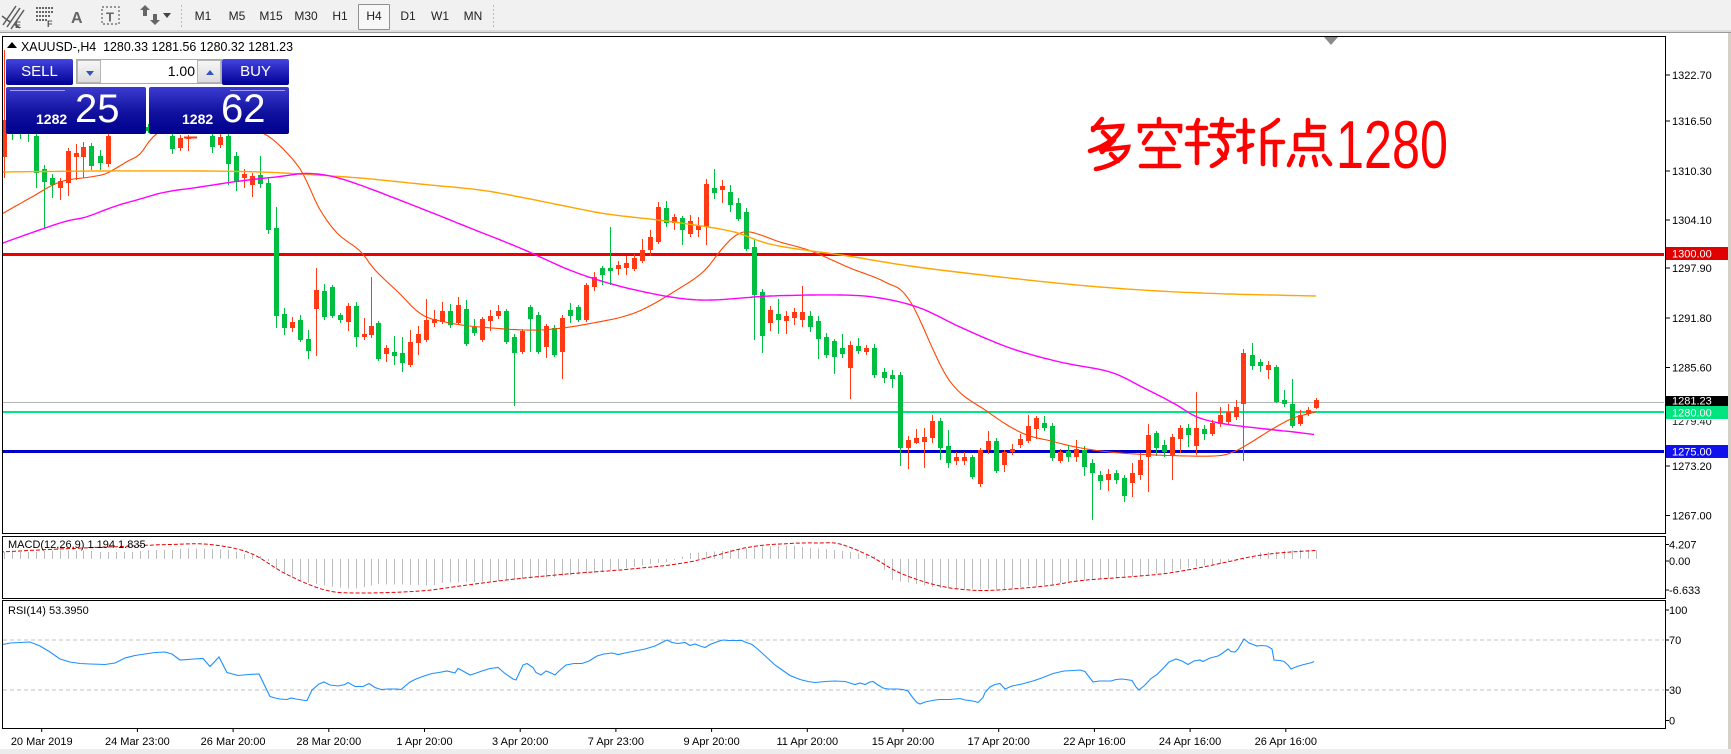  I want to click on svg-text: 1281.23, so click(1692, 402).